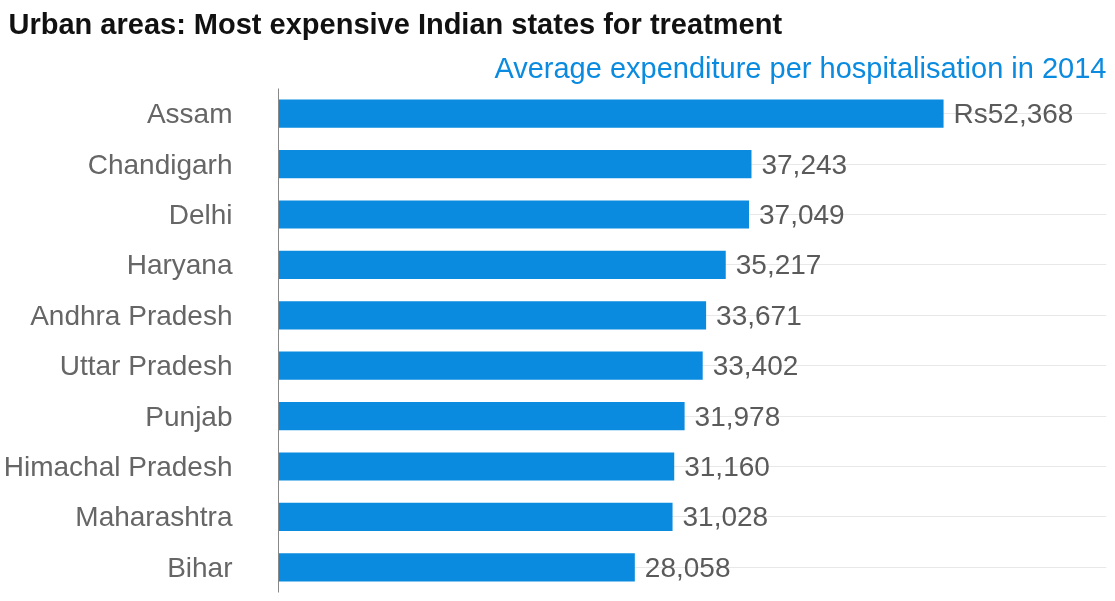 Image resolution: width=1115 pixels, height=601 pixels. Describe the element at coordinates (804, 164) in the screenshot. I see `data-label: 37,243` at that location.